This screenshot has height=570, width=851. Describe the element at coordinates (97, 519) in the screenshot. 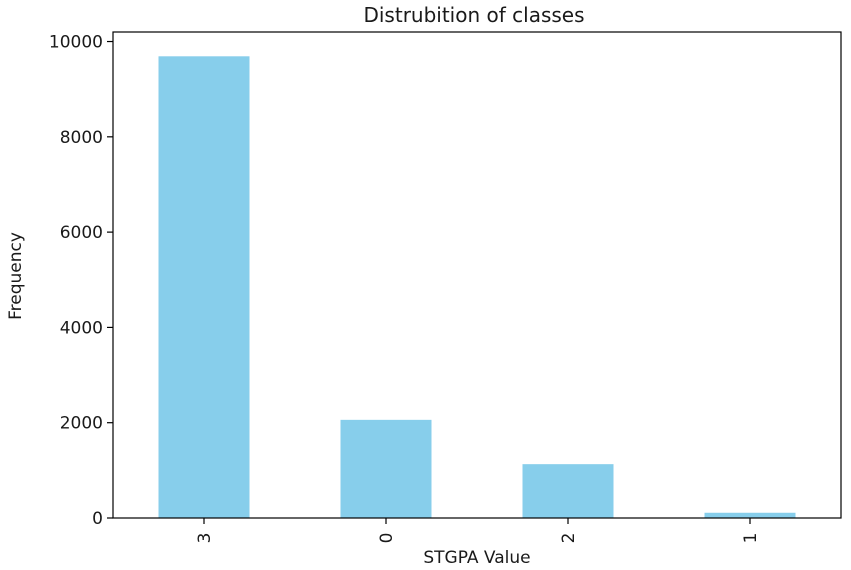

I see `y-tick-label: 0` at that location.